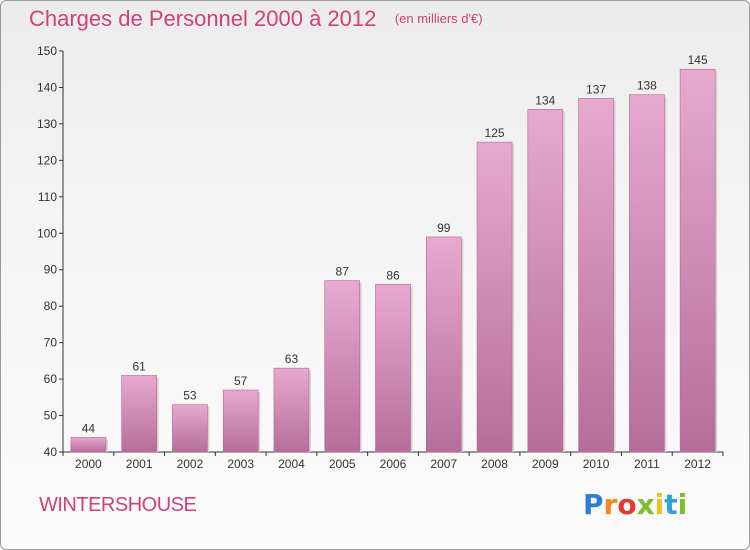 The height and width of the screenshot is (550, 750). Describe the element at coordinates (342, 464) in the screenshot. I see `x-tick-label: 2005` at that location.